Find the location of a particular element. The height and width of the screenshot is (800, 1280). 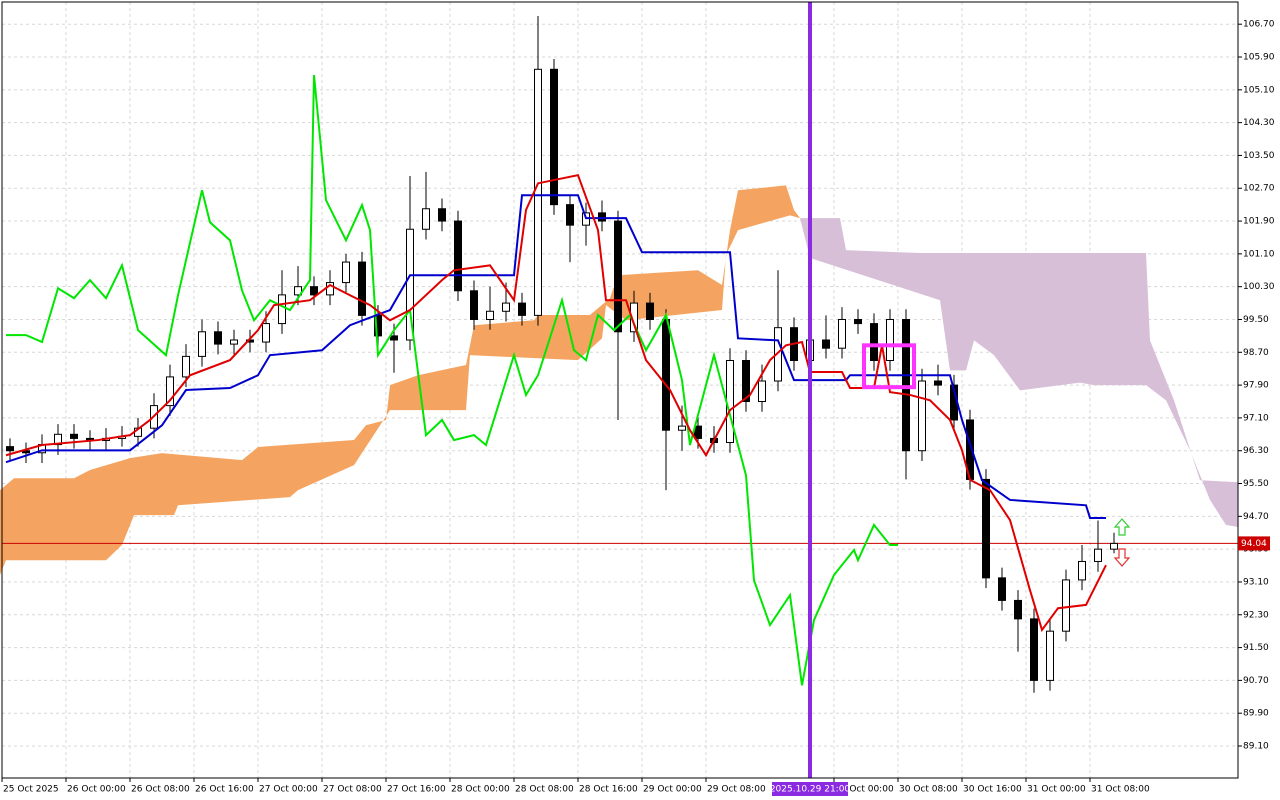

up-arrow is located at coordinates (1122, 527).